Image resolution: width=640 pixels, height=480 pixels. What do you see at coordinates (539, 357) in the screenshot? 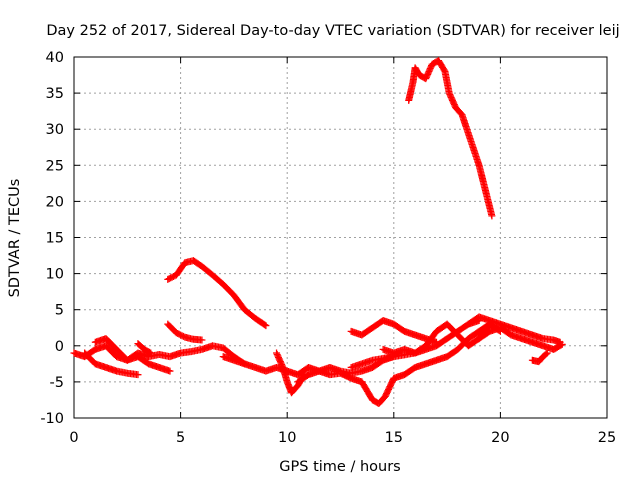
I see `series-arc17` at bounding box center [539, 357].